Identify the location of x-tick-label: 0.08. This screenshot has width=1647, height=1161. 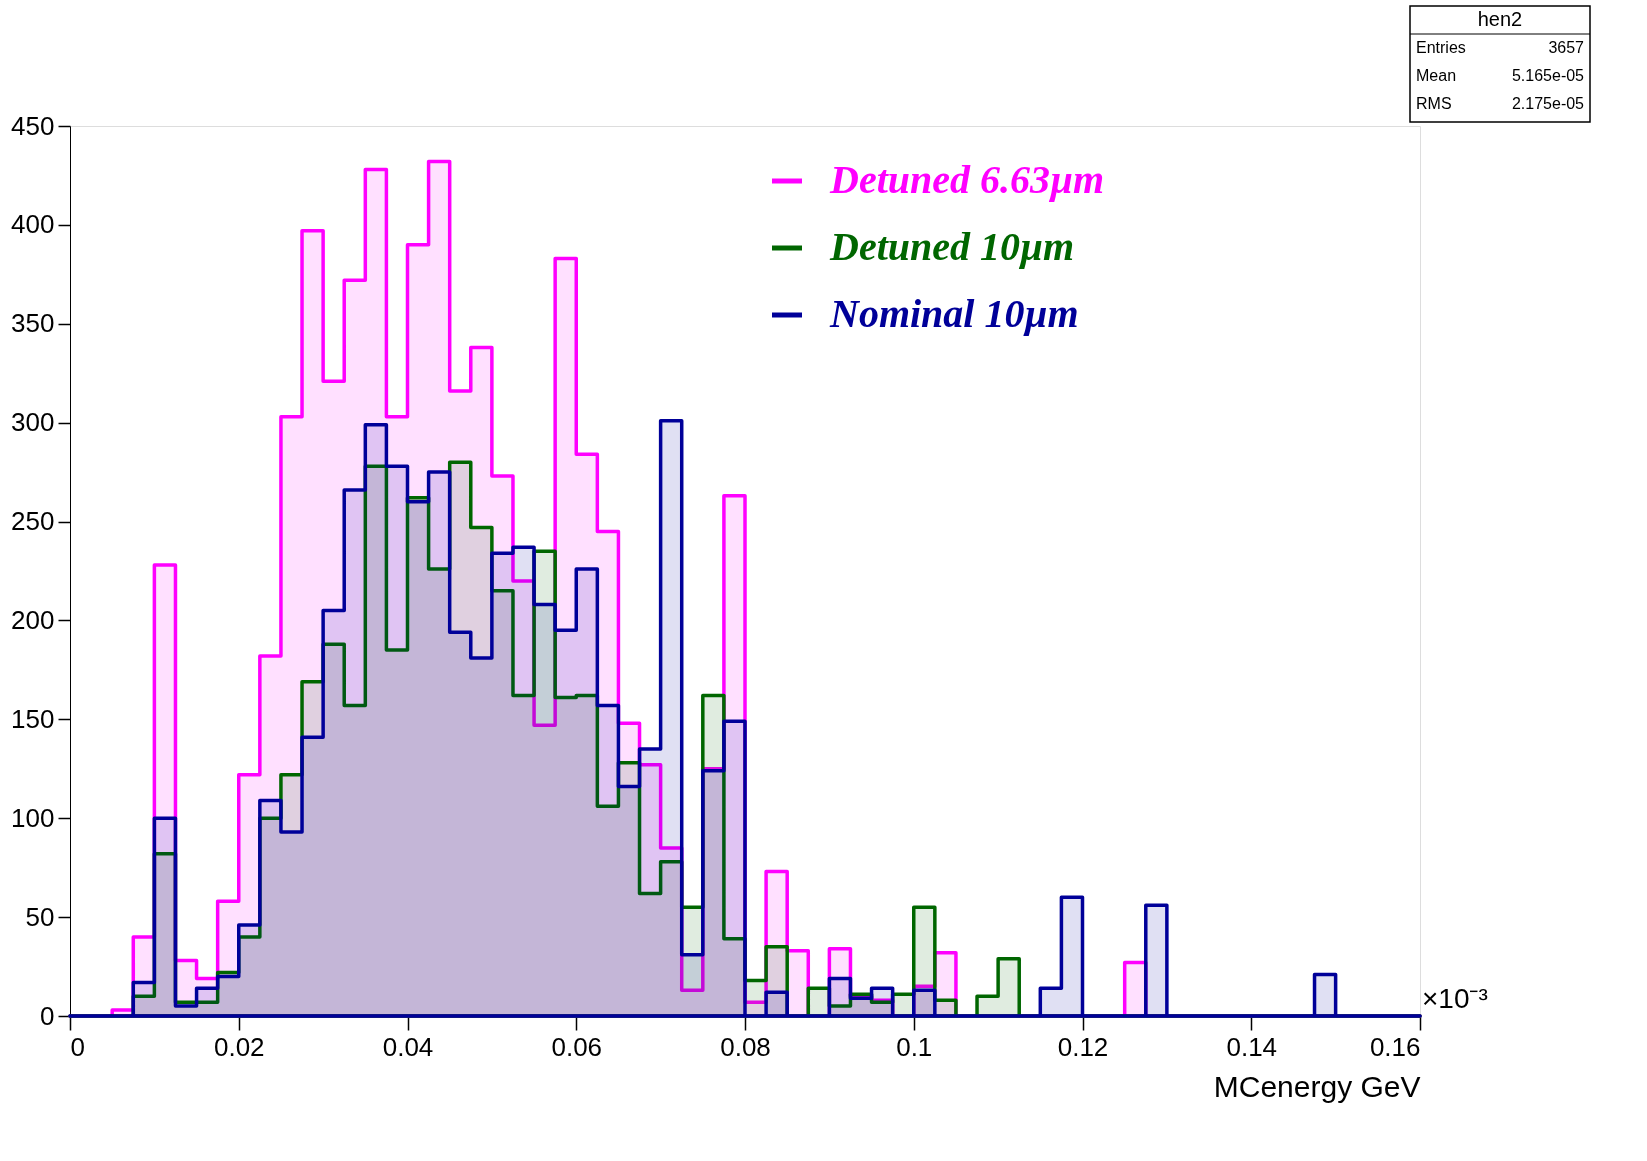
(745, 1046).